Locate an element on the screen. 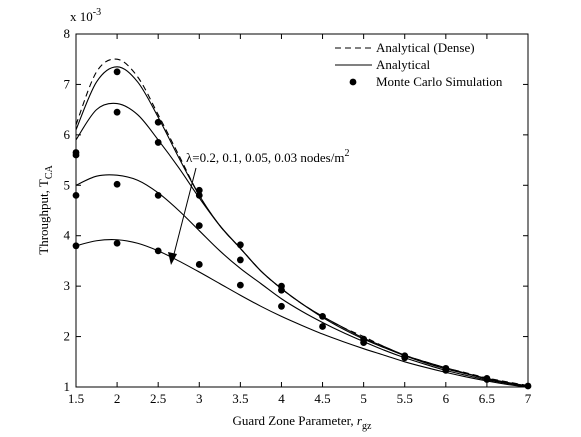 Image resolution: width=581 pixels, height=437 pixels. legend-monte-carlo-marker is located at coordinates (353, 82).